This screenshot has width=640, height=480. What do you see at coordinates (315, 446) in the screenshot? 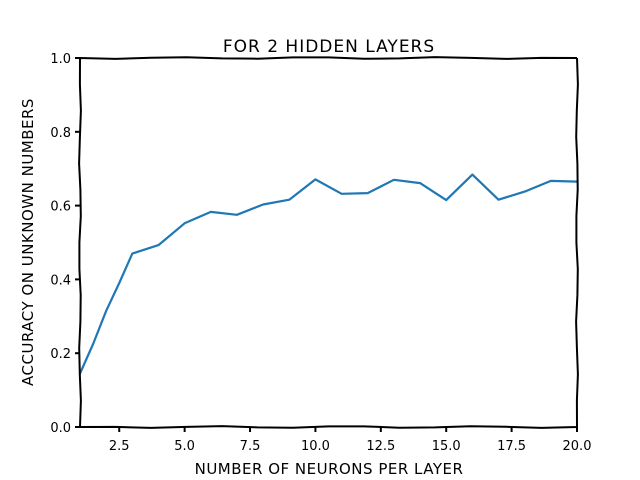
I see `x-tick-label: 10.0` at bounding box center [315, 446].